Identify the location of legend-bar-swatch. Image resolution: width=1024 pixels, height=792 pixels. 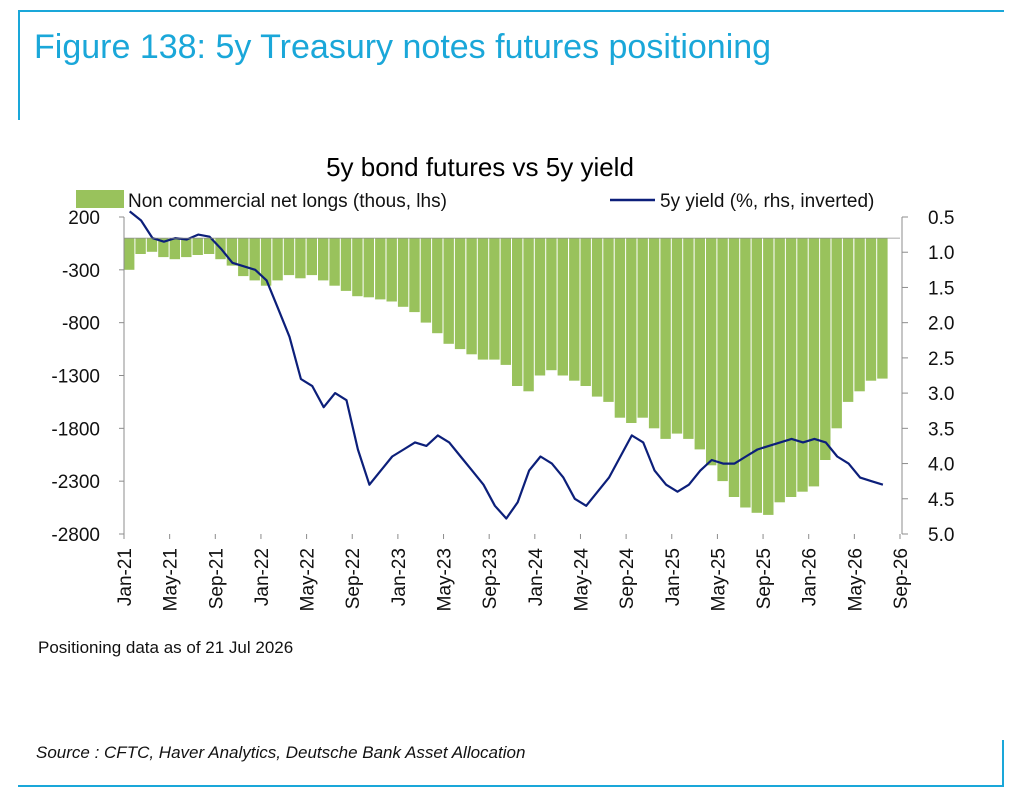
(100, 199).